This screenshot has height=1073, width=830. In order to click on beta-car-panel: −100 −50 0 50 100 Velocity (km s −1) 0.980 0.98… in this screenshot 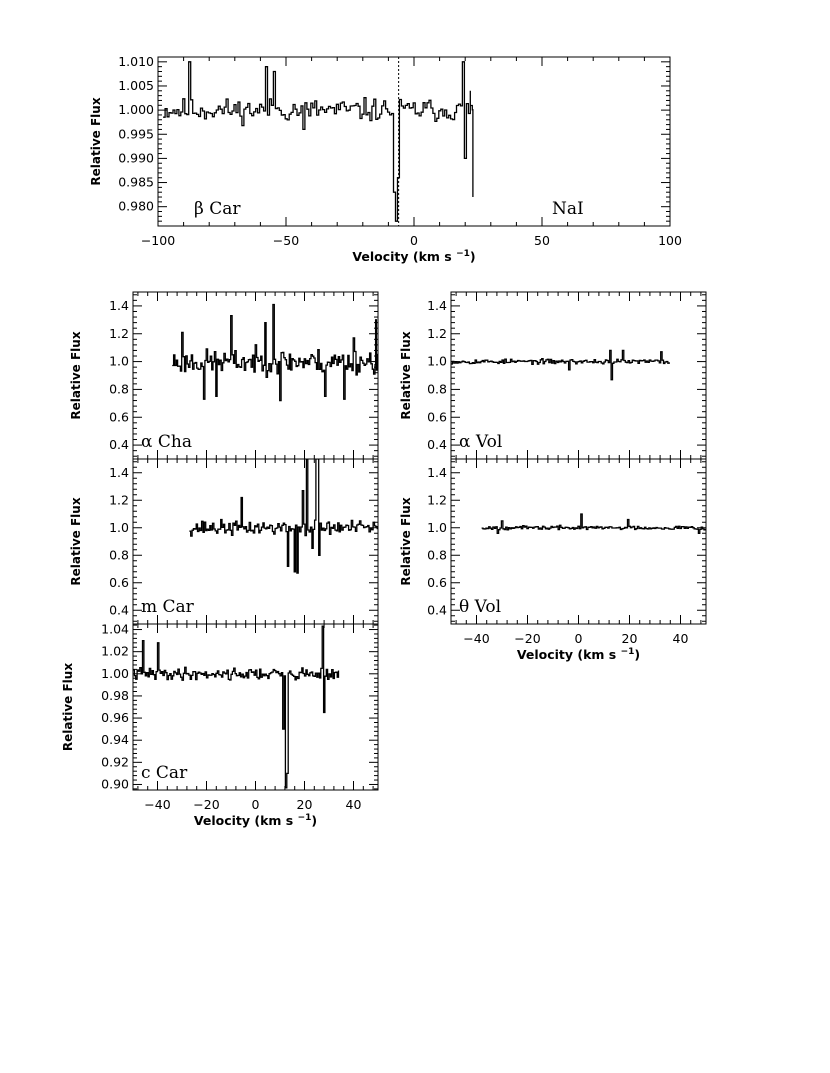, I will do `click(385, 159)`.